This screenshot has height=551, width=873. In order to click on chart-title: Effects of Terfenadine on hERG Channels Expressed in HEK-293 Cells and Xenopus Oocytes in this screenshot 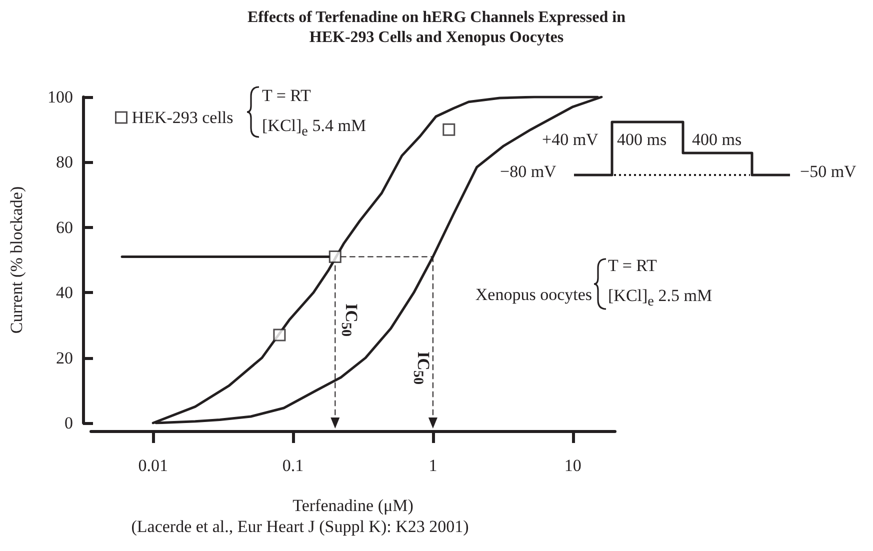, I will do `click(436, 28)`.